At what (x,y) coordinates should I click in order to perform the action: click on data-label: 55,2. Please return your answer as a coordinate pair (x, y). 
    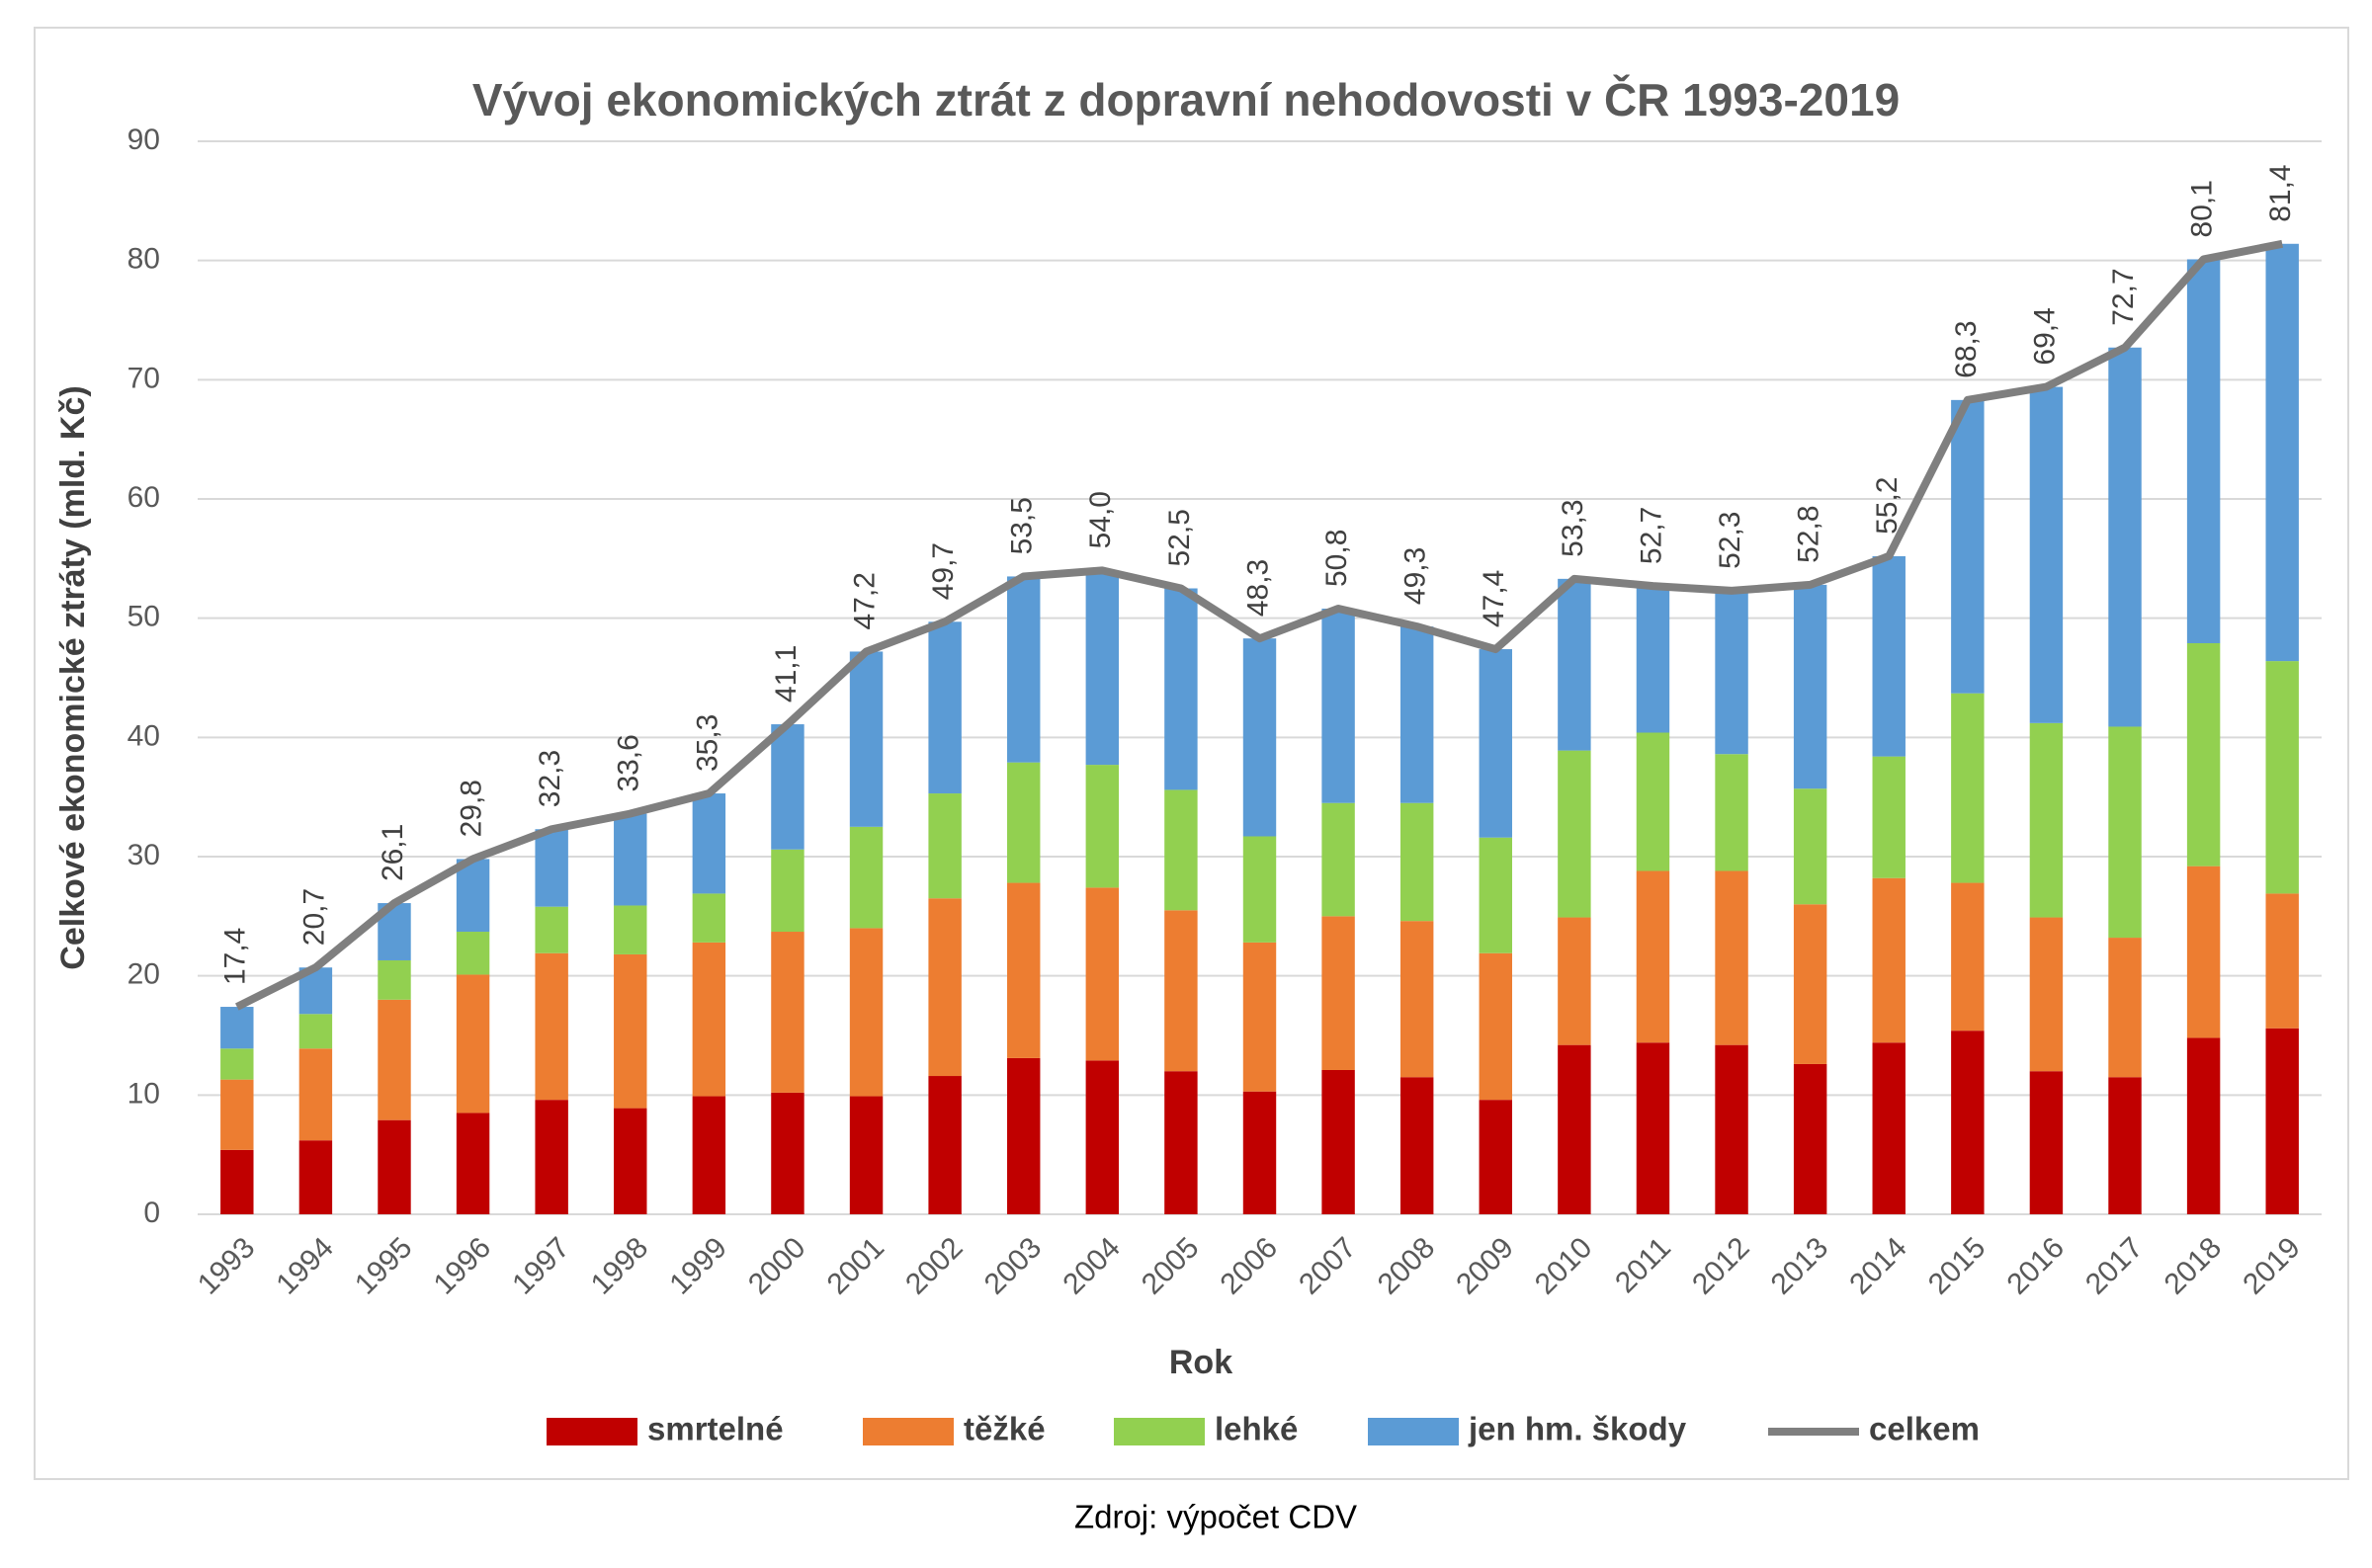
    Looking at the image, I should click on (1887, 506).